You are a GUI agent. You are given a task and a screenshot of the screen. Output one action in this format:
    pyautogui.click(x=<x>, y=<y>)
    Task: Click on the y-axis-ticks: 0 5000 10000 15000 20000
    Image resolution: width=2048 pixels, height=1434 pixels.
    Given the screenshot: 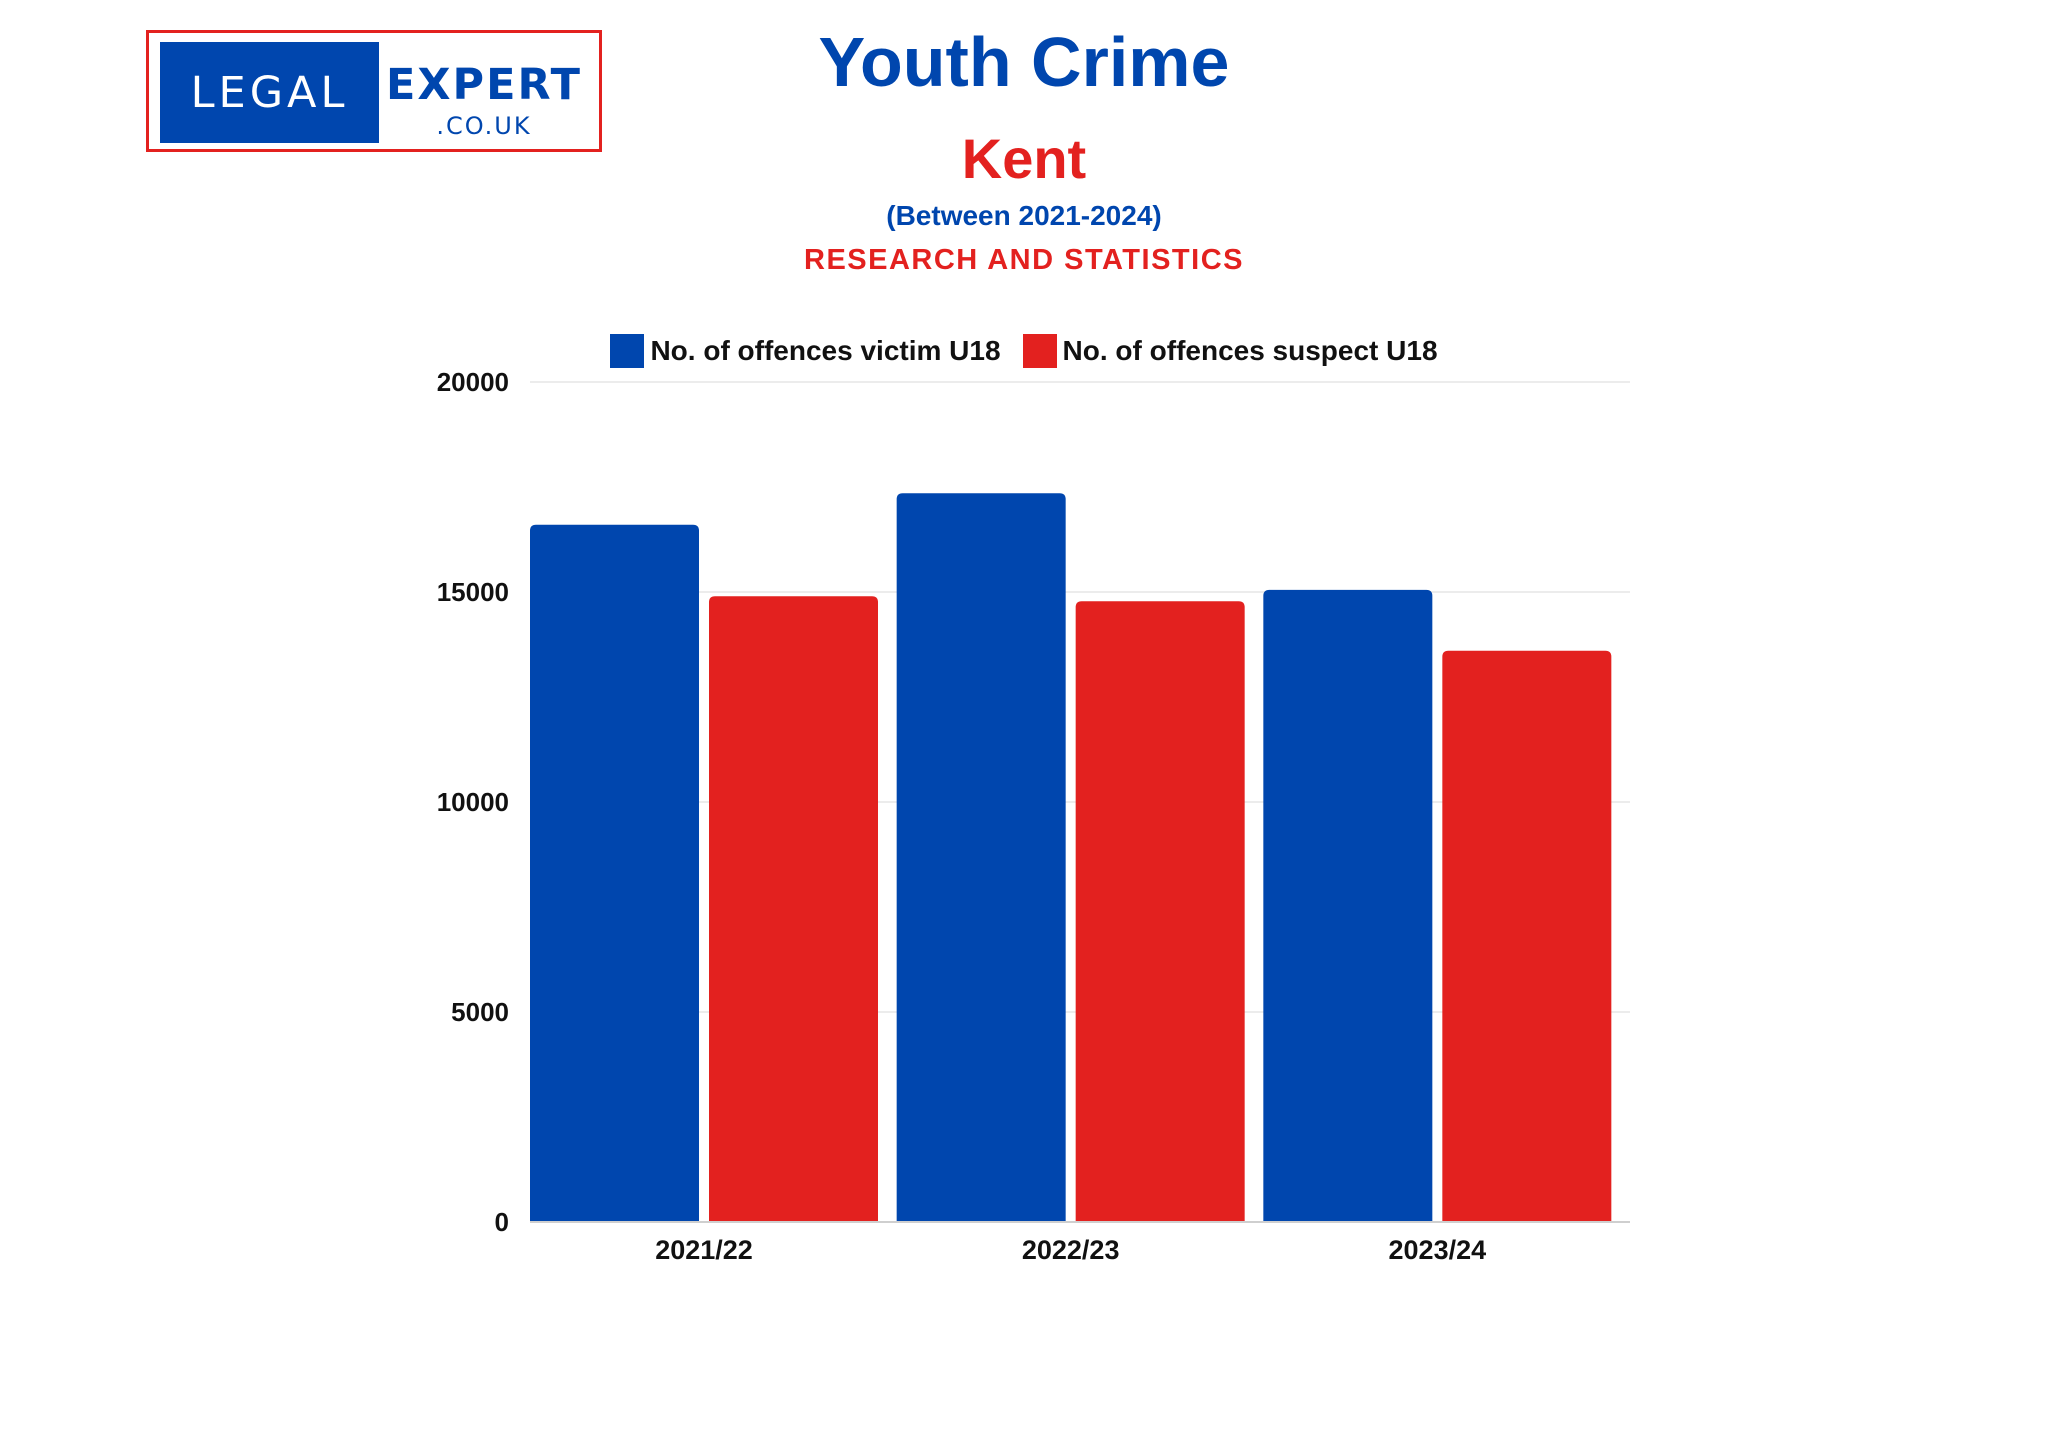 What is the action you would take?
    pyautogui.click(x=473, y=802)
    